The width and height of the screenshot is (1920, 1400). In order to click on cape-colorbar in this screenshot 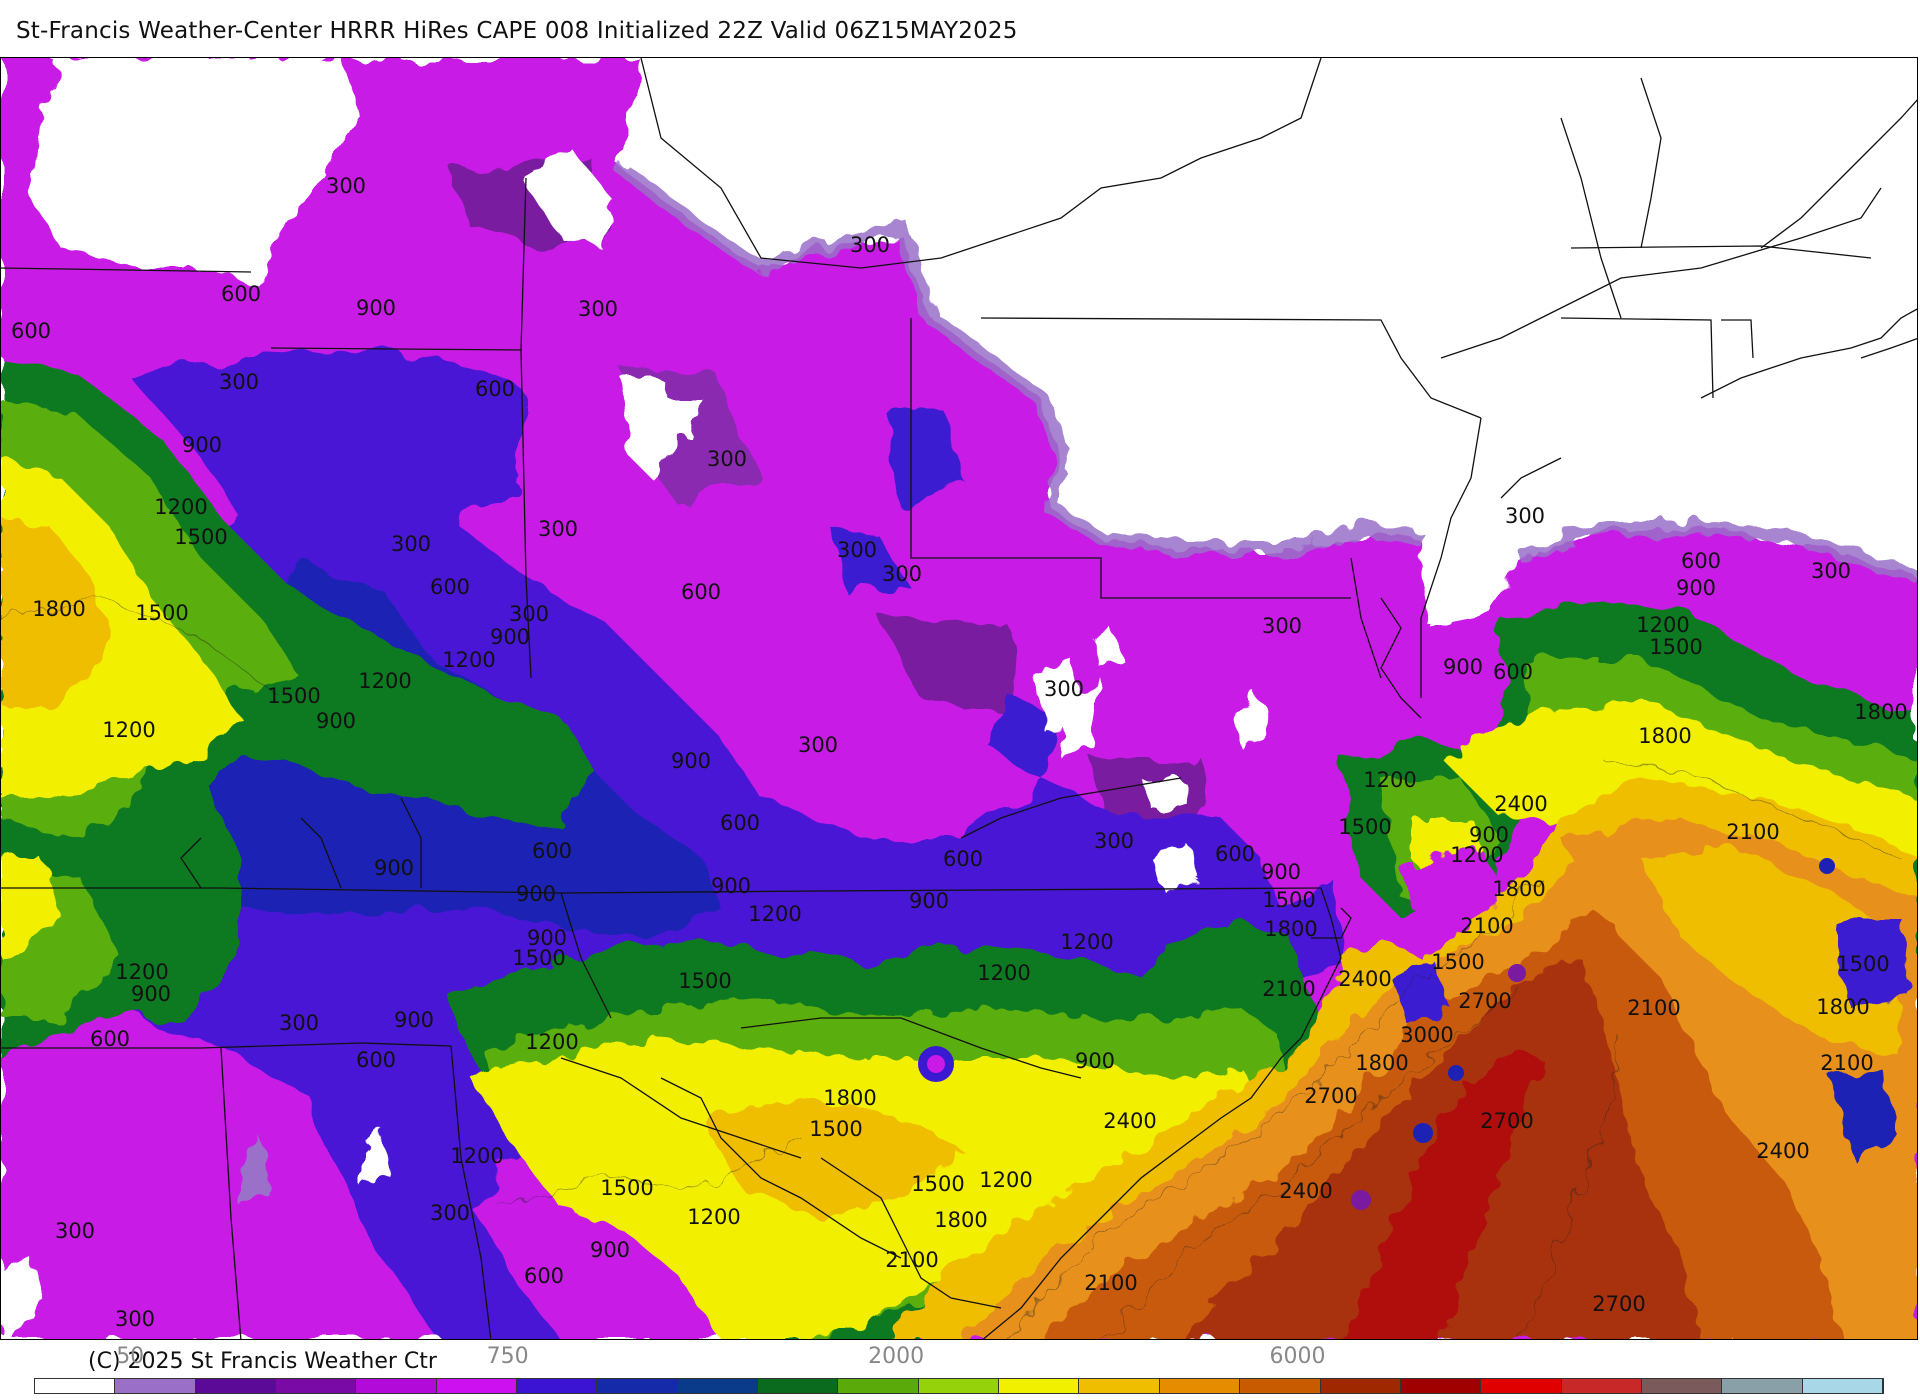, I will do `click(959, 1386)`.